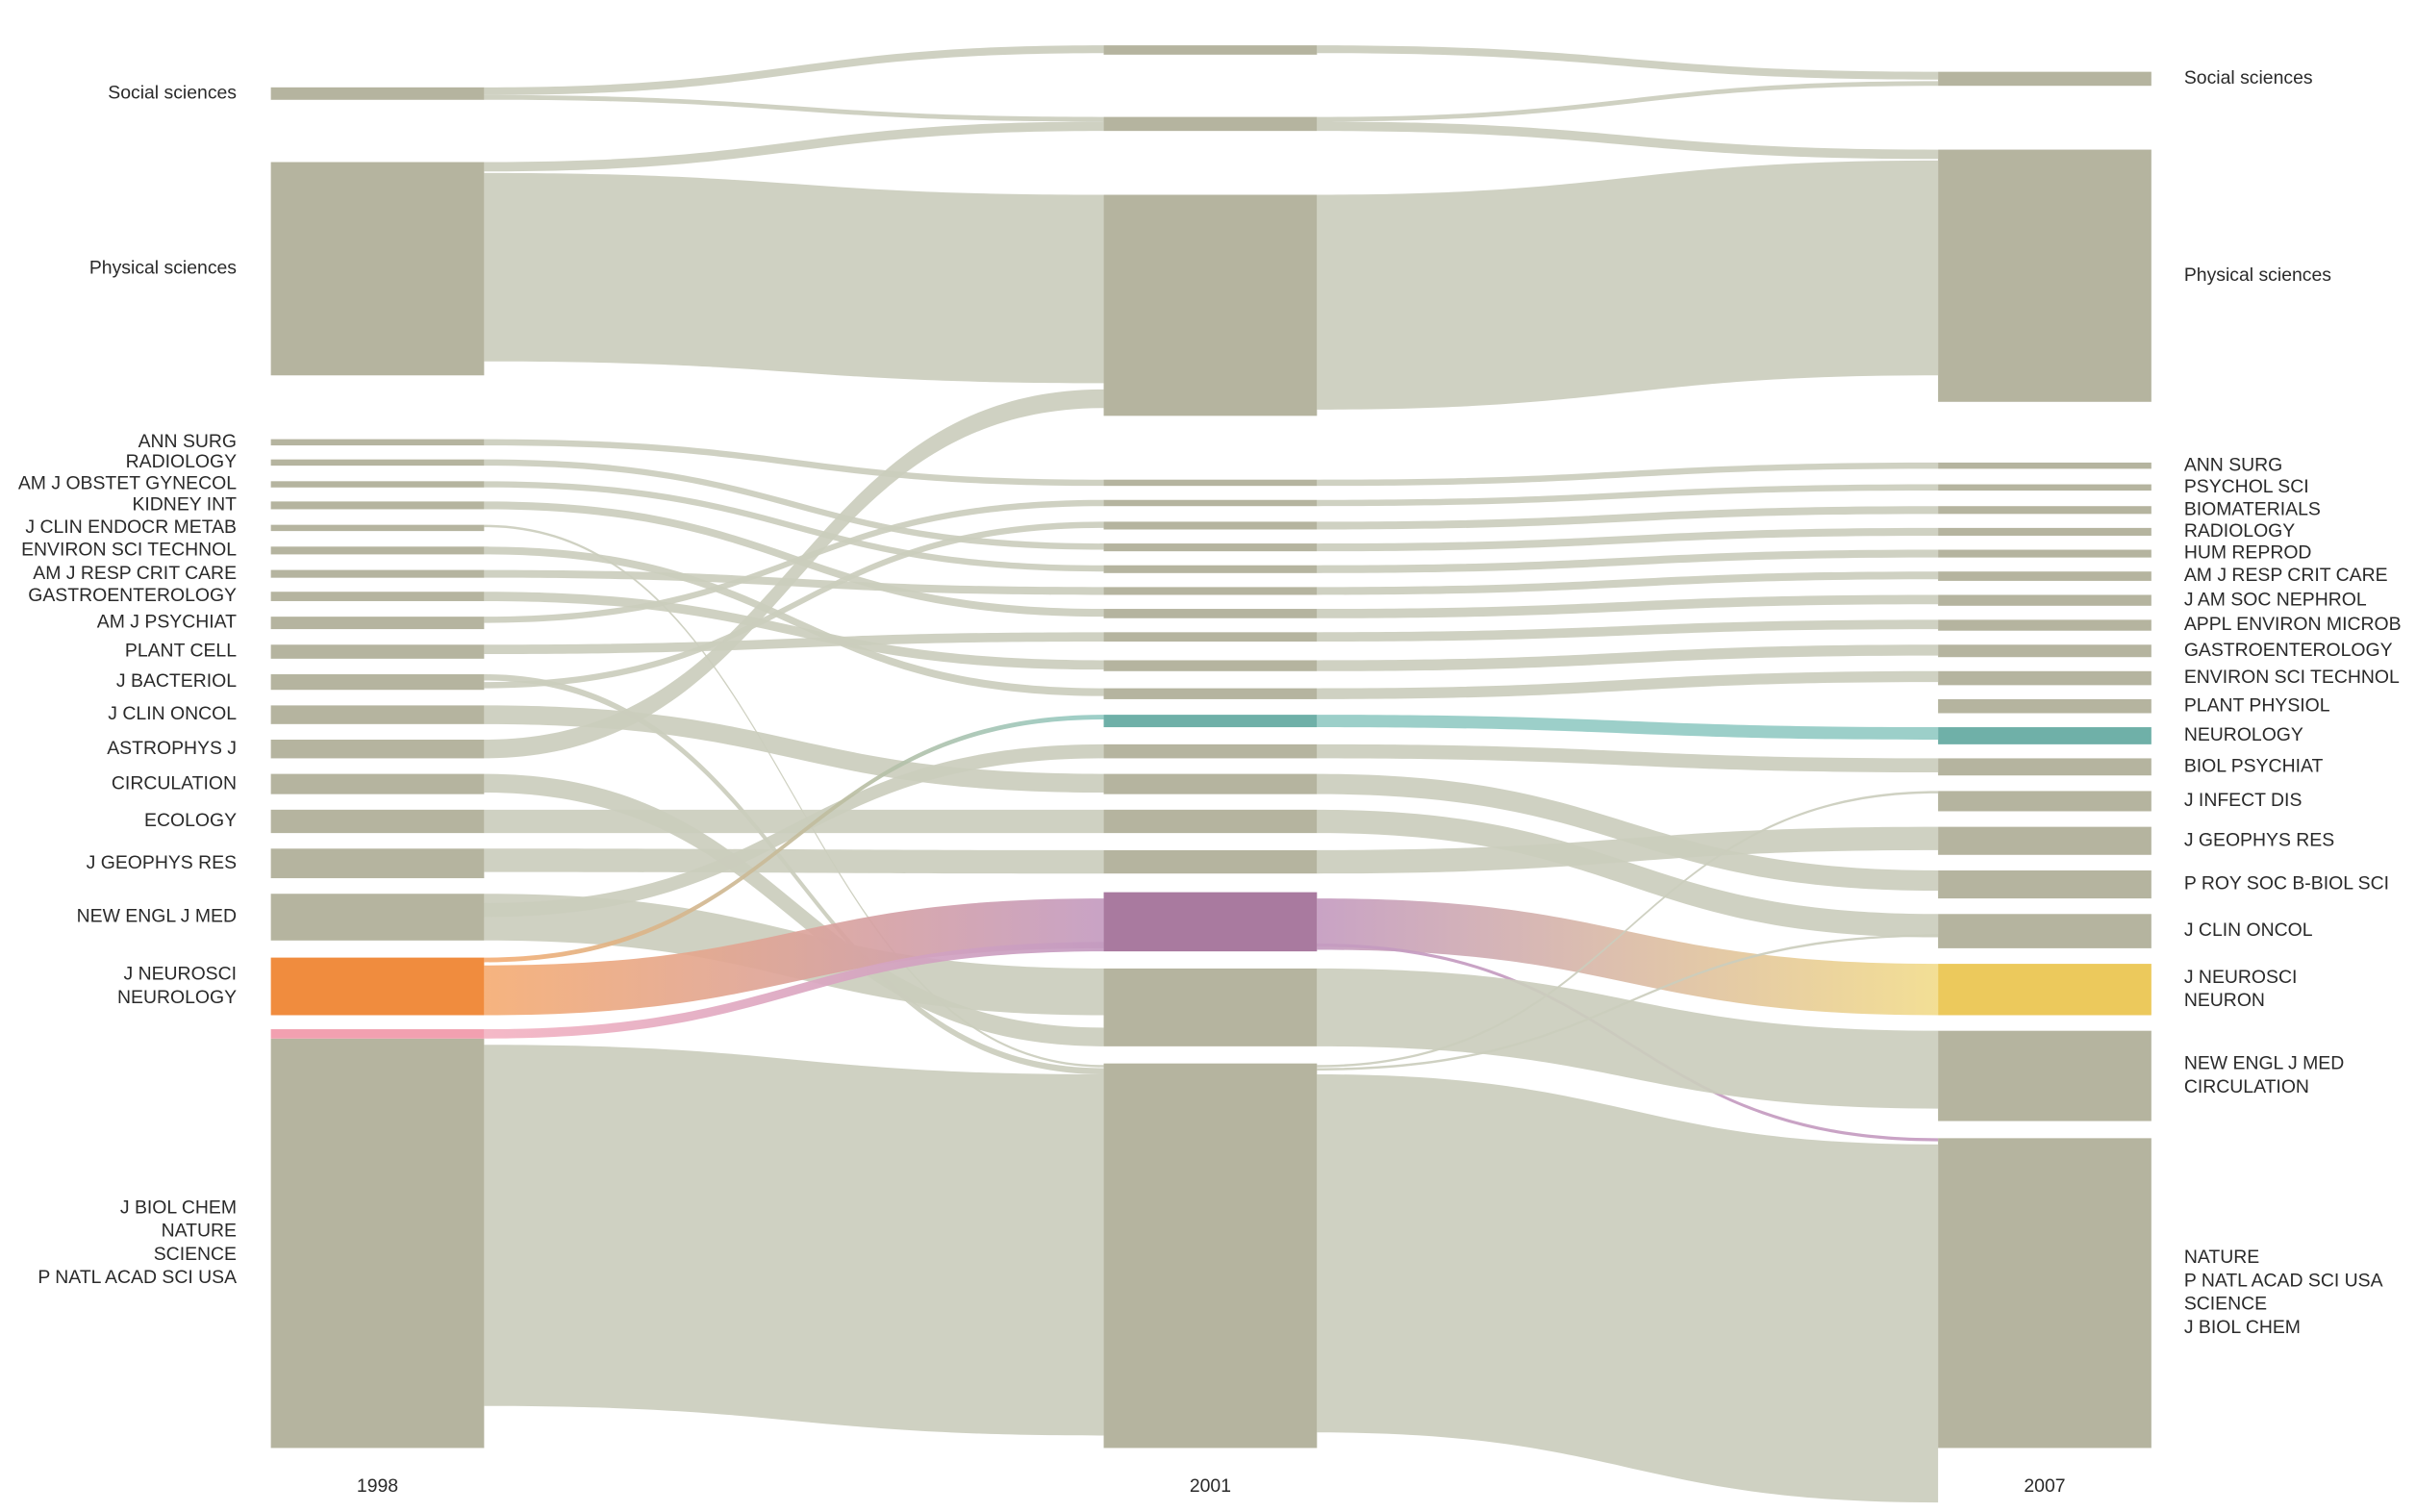 This screenshot has height=1512, width=2416. Describe the element at coordinates (190, 821) in the screenshot. I see `module-label: ECOLOGY` at that location.